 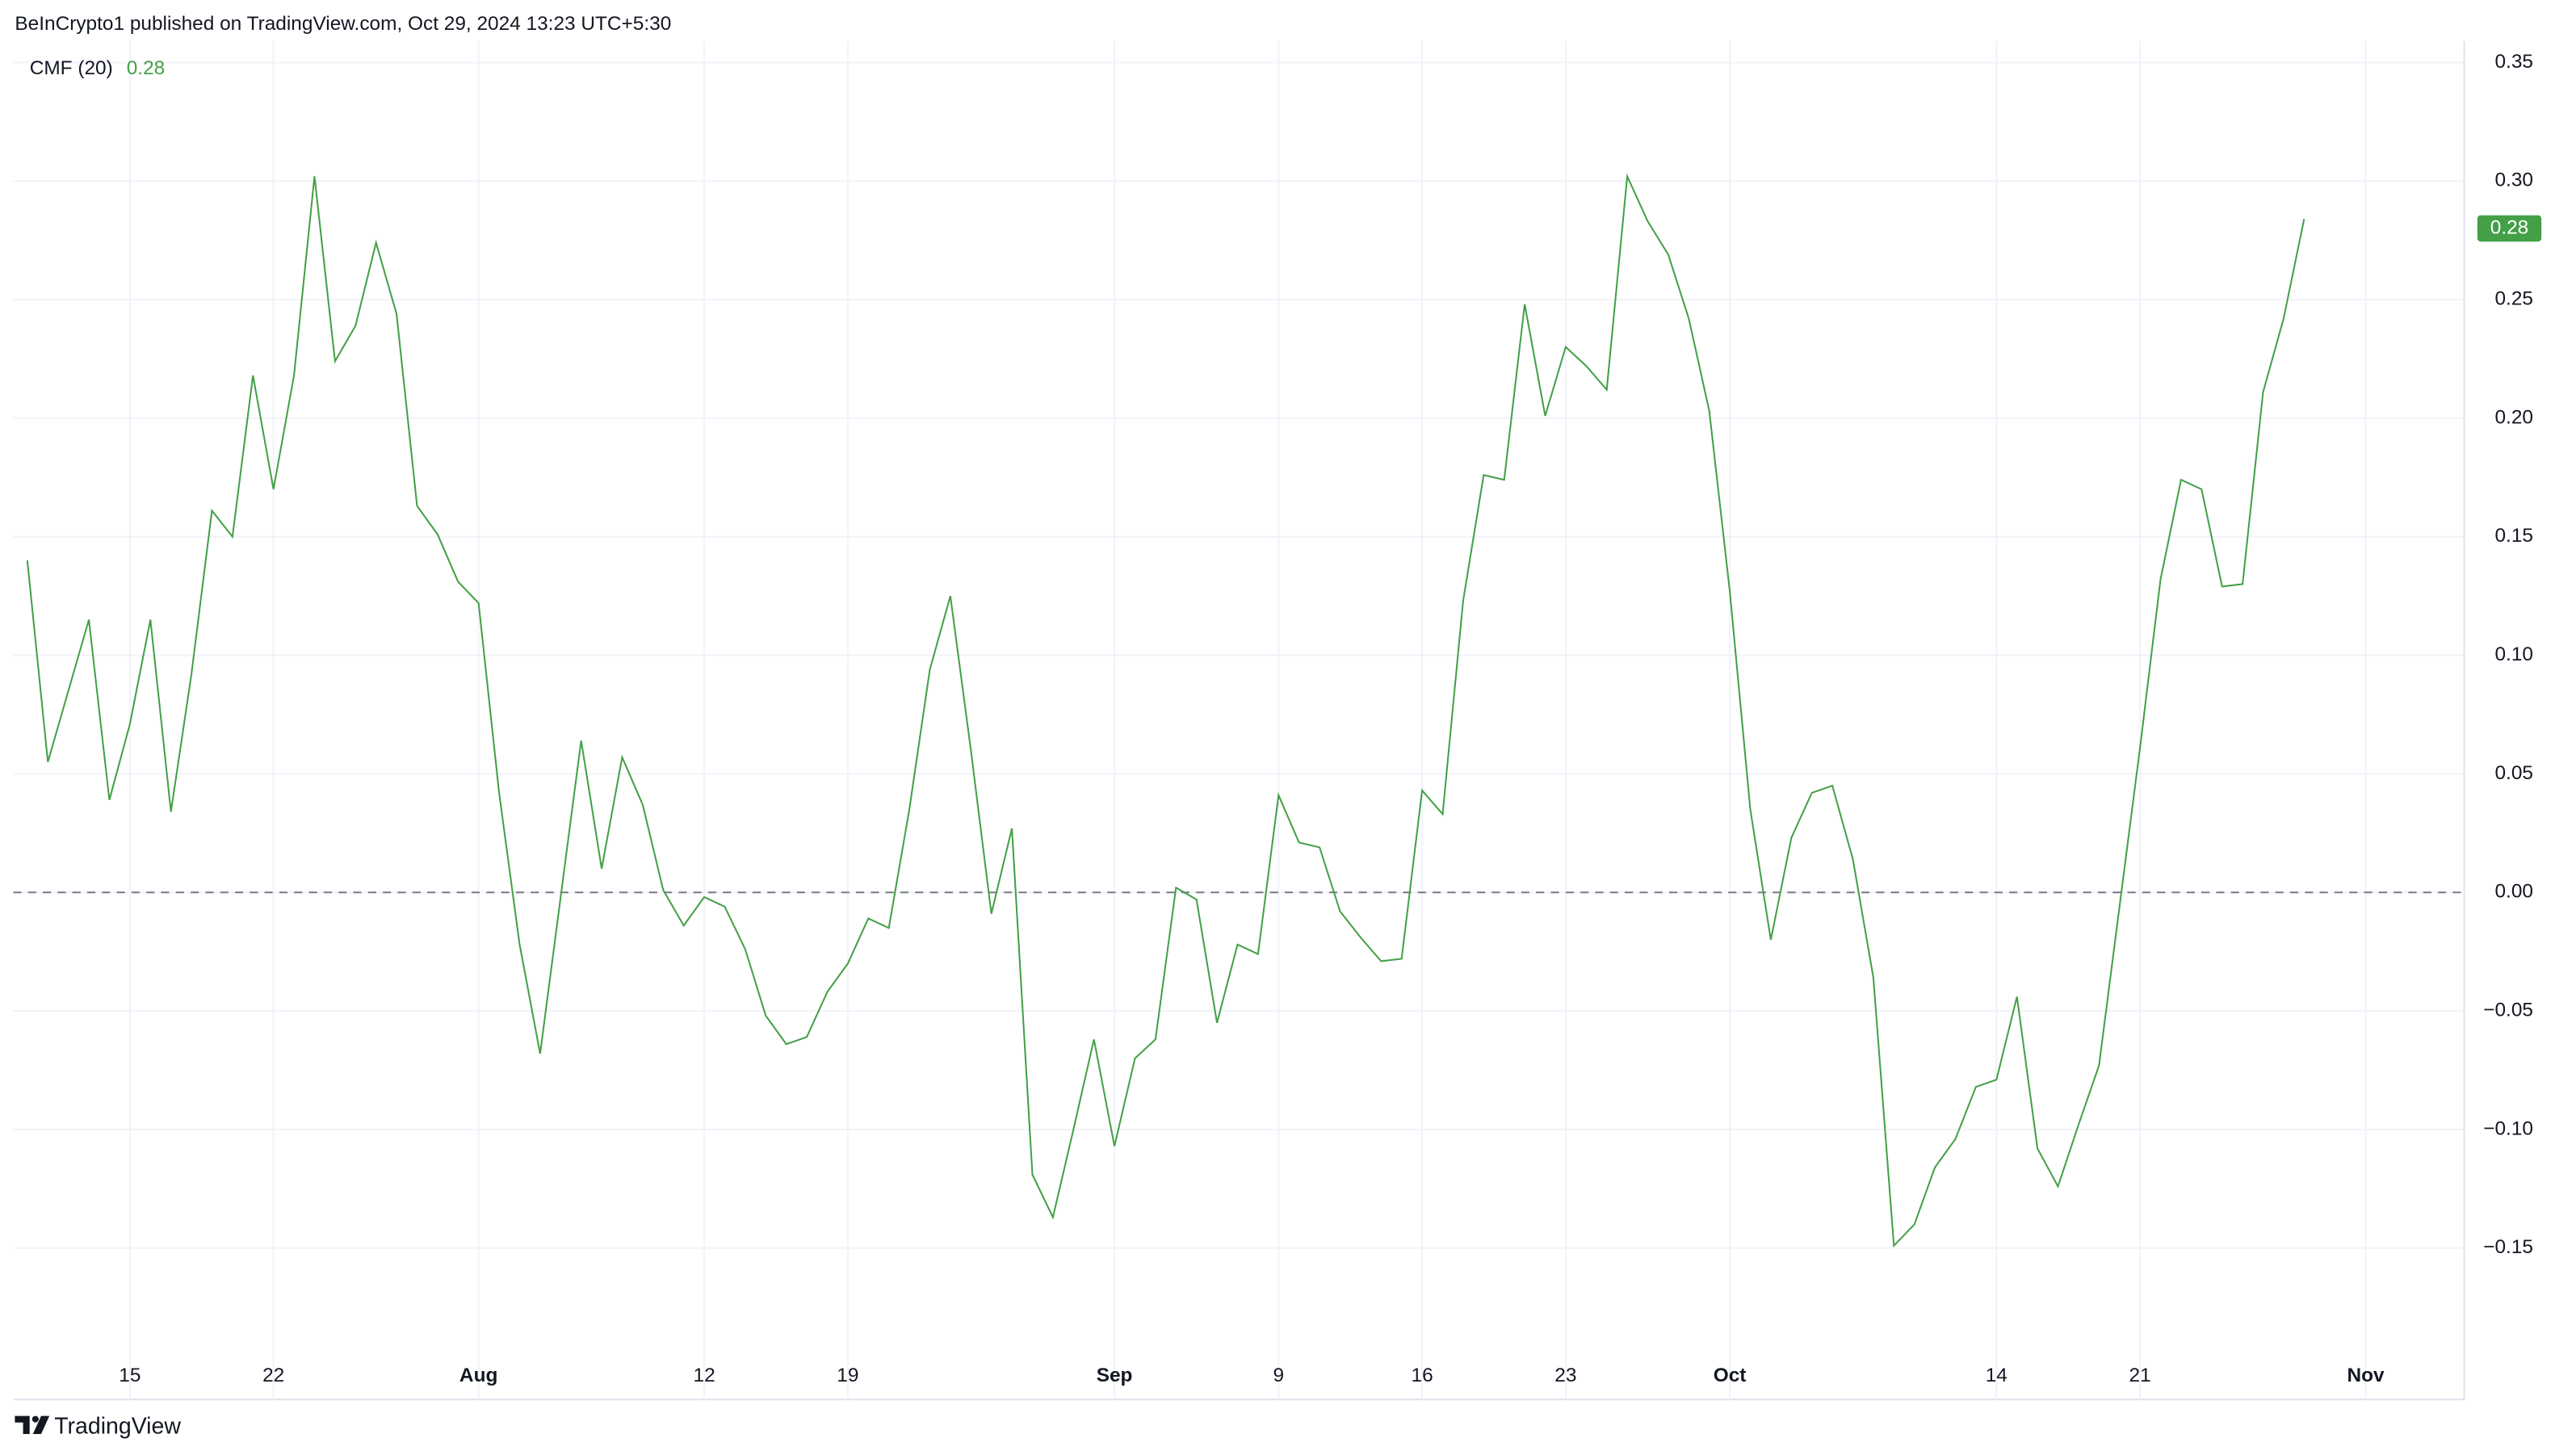 What do you see at coordinates (478, 1375) in the screenshot?
I see `x-tick-label: Aug` at bounding box center [478, 1375].